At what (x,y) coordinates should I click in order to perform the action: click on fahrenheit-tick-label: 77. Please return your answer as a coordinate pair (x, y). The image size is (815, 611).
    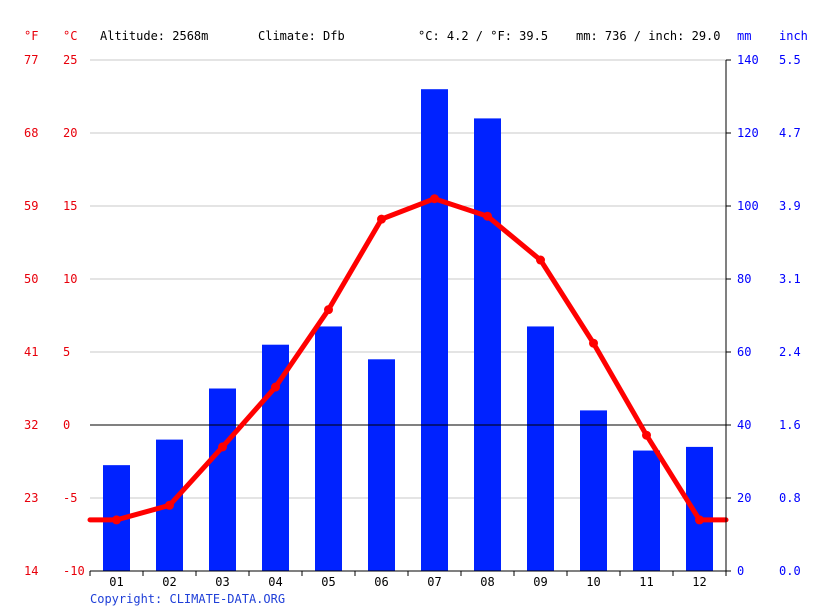
    Looking at the image, I should click on (31, 60).